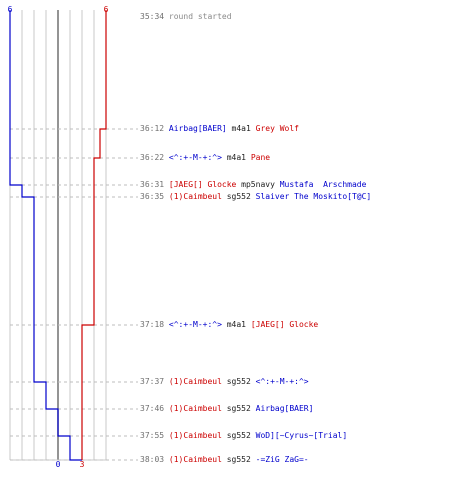 The image size is (450, 500). I want to click on event-time: 37:18, so click(152, 324).